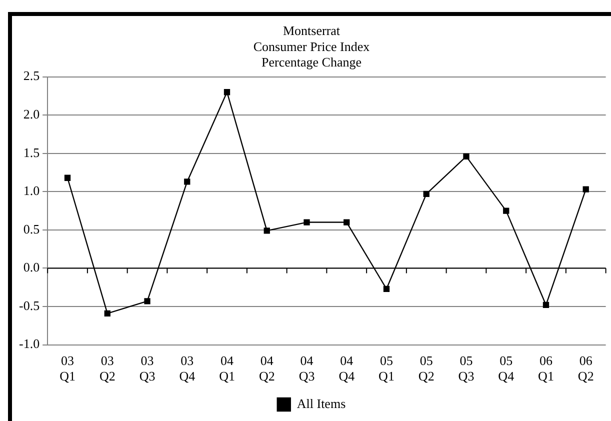 This screenshot has height=421, width=611. Describe the element at coordinates (347, 368) in the screenshot. I see `x-tick-label: 04 Q4` at that location.